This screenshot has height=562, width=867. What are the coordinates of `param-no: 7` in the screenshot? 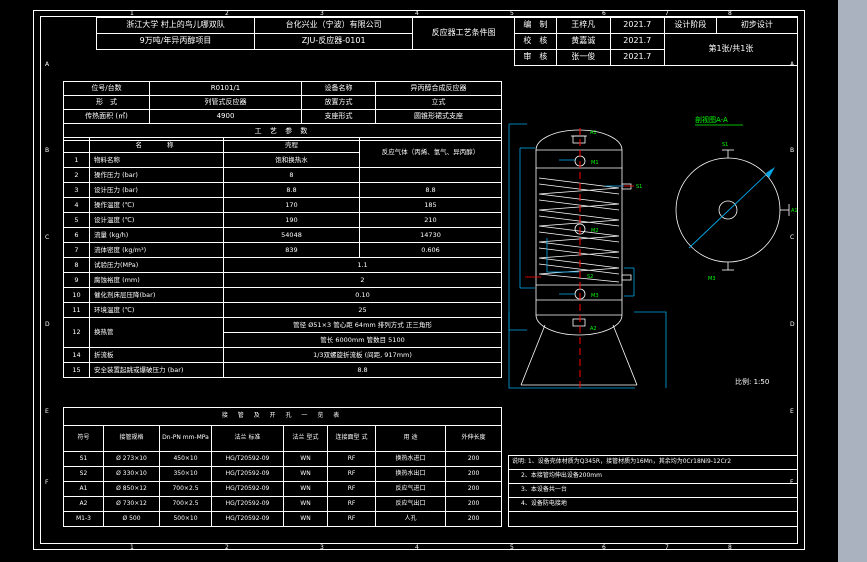 It's located at (76, 250).